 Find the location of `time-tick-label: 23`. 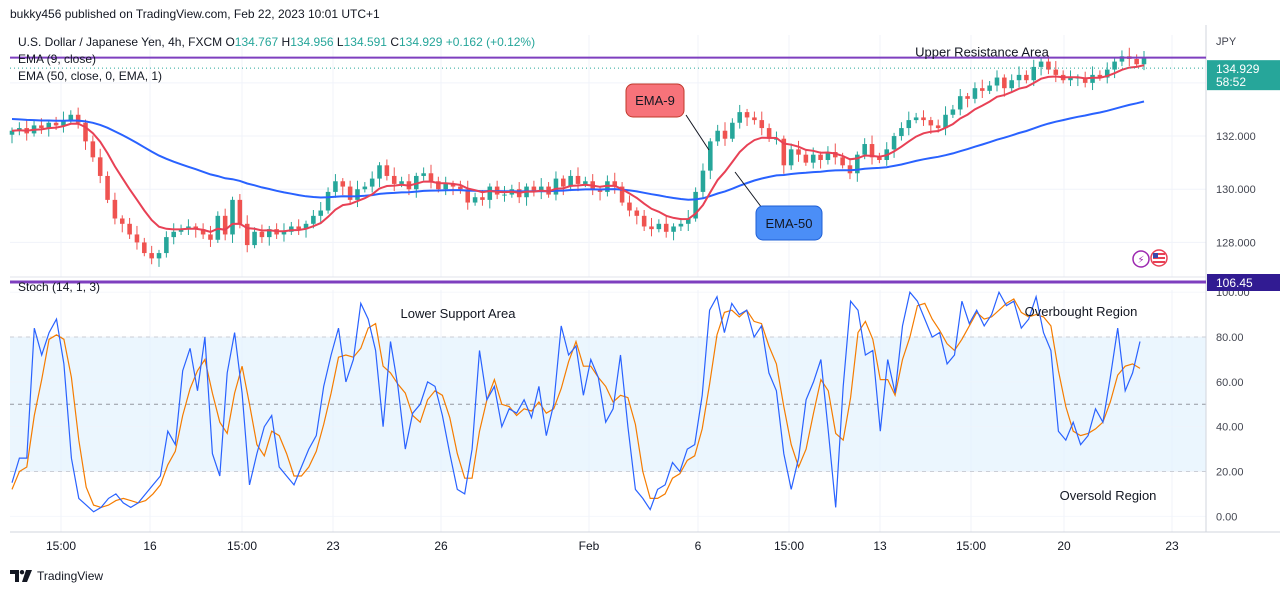

time-tick-label: 23 is located at coordinates (333, 546).